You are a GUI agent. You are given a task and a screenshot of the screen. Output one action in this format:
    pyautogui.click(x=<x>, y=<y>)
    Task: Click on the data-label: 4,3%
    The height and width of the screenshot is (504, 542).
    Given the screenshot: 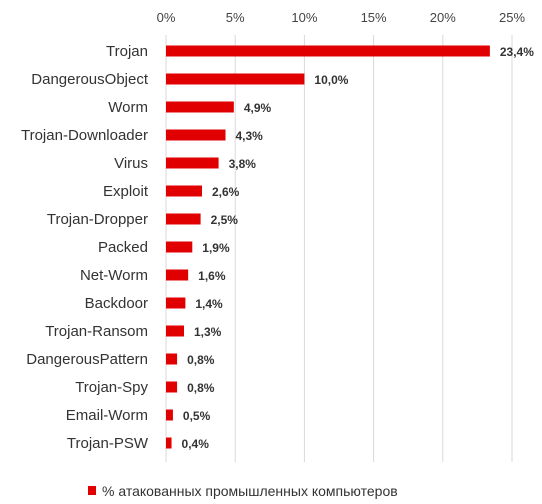 What is the action you would take?
    pyautogui.click(x=250, y=136)
    